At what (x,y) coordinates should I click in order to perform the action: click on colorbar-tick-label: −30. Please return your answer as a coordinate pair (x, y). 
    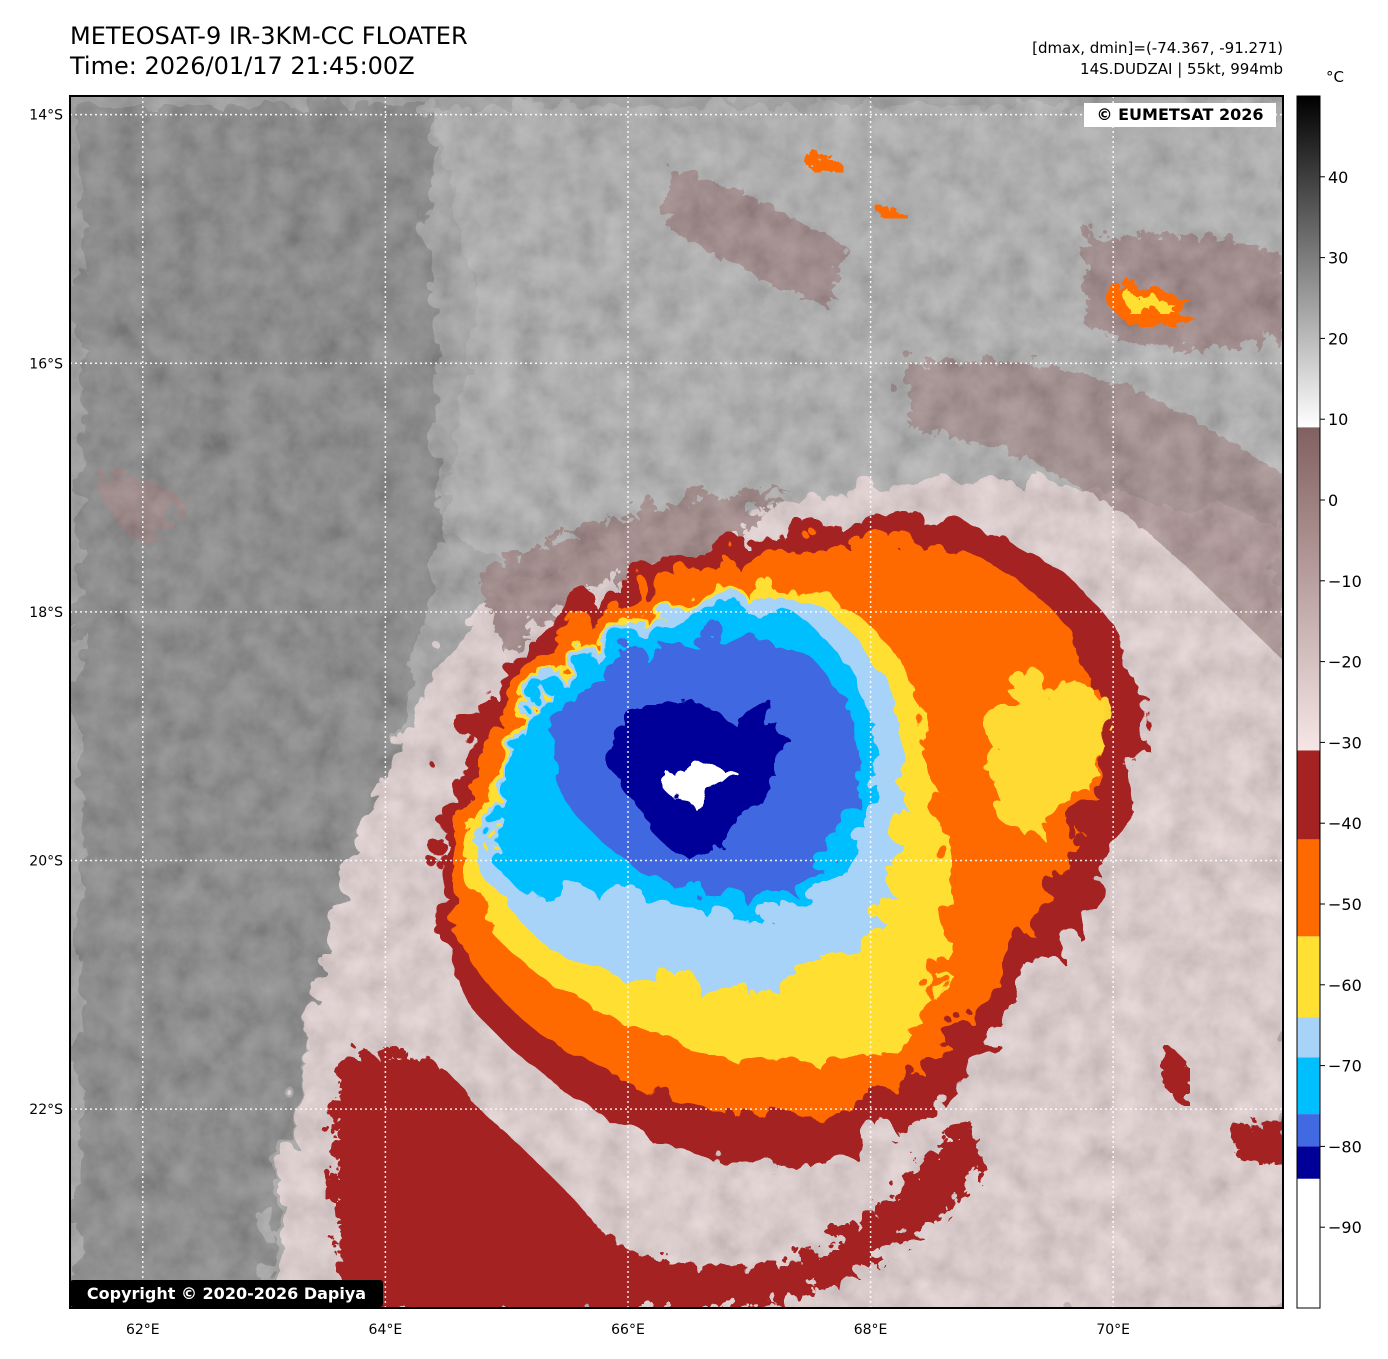
    Looking at the image, I should click on (1345, 742).